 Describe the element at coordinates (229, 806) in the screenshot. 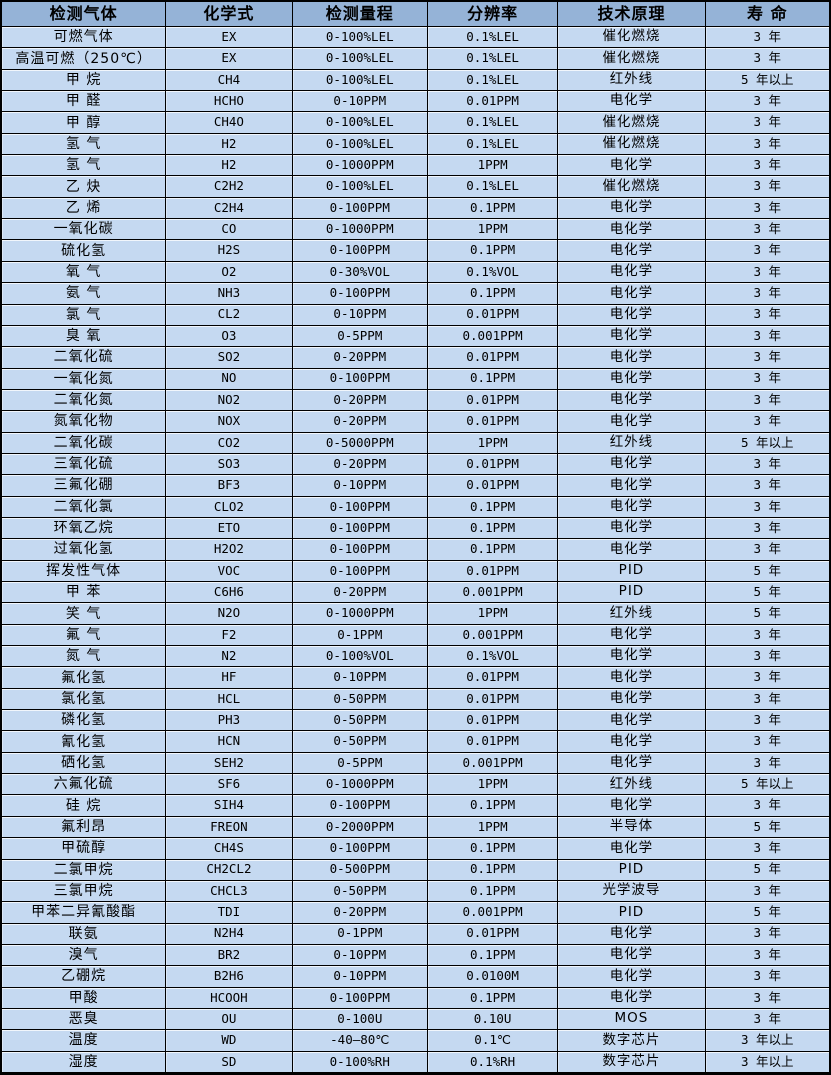

I see `cell-chemical-formula: SIH4` at that location.